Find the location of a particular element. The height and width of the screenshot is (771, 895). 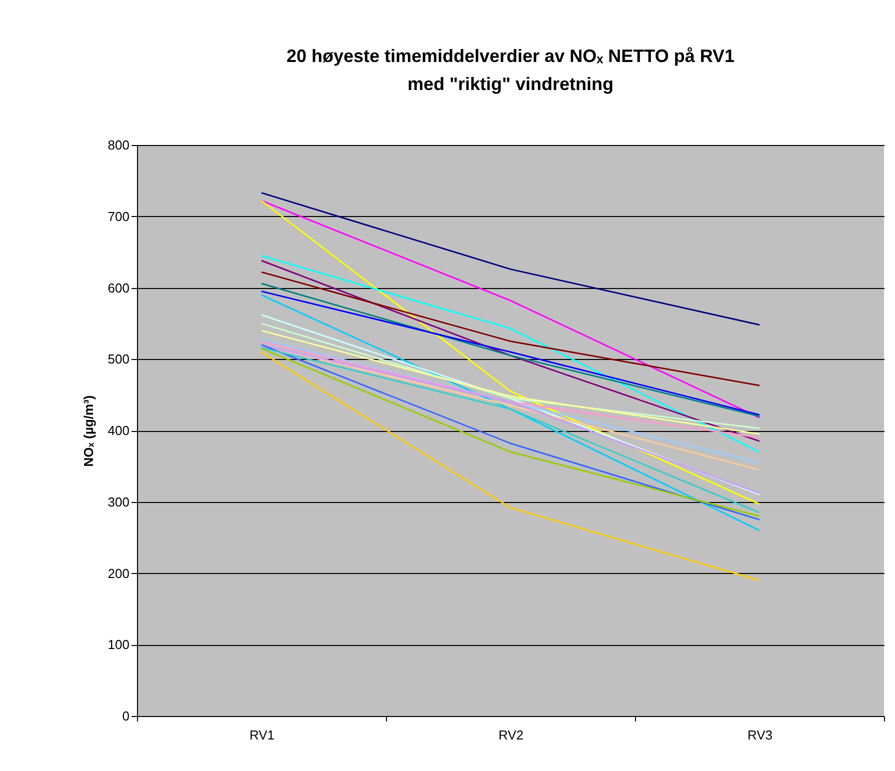

y-tick-label: 0 is located at coordinates (126, 716).